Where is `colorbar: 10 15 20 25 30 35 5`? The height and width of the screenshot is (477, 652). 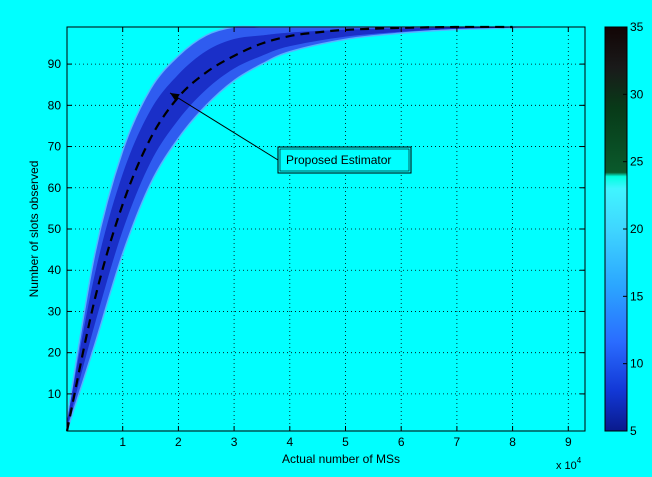 colorbar: 10 15 20 25 30 35 5 is located at coordinates (624, 229).